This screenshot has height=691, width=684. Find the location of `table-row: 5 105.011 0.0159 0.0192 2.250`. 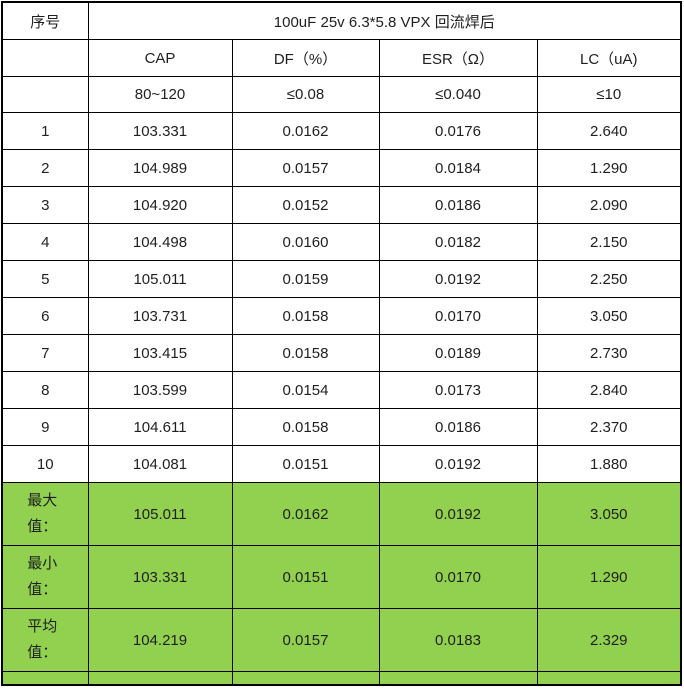

table-row: 5 105.011 0.0159 0.0192 2.250 is located at coordinates (341, 279).